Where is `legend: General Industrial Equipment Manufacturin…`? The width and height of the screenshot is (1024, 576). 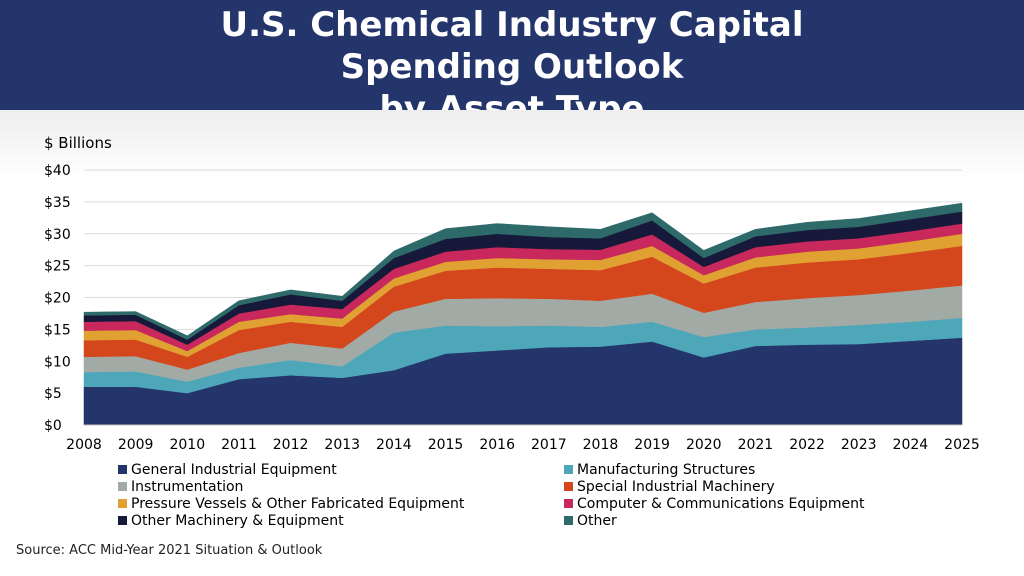 legend: General Industrial Equipment Manufacturin… is located at coordinates (518, 495).